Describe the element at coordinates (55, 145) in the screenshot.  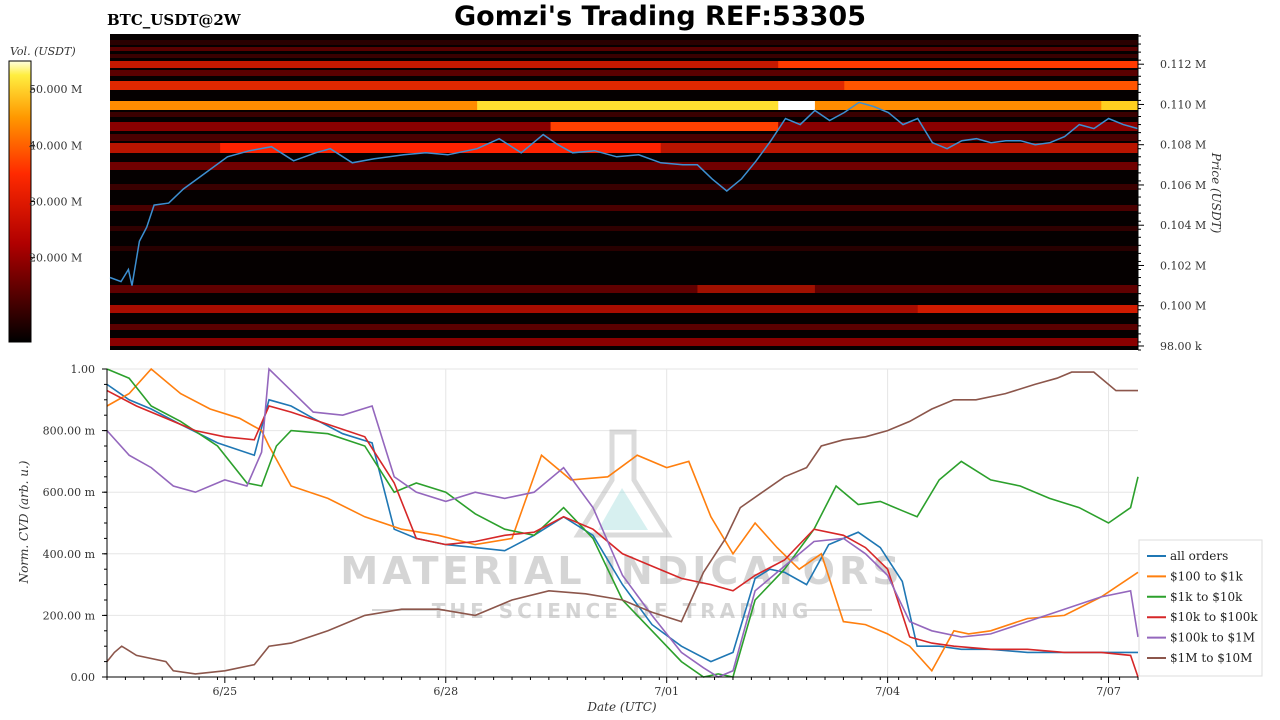
I see `colorbar-tick-label: 40.000 M` at that location.